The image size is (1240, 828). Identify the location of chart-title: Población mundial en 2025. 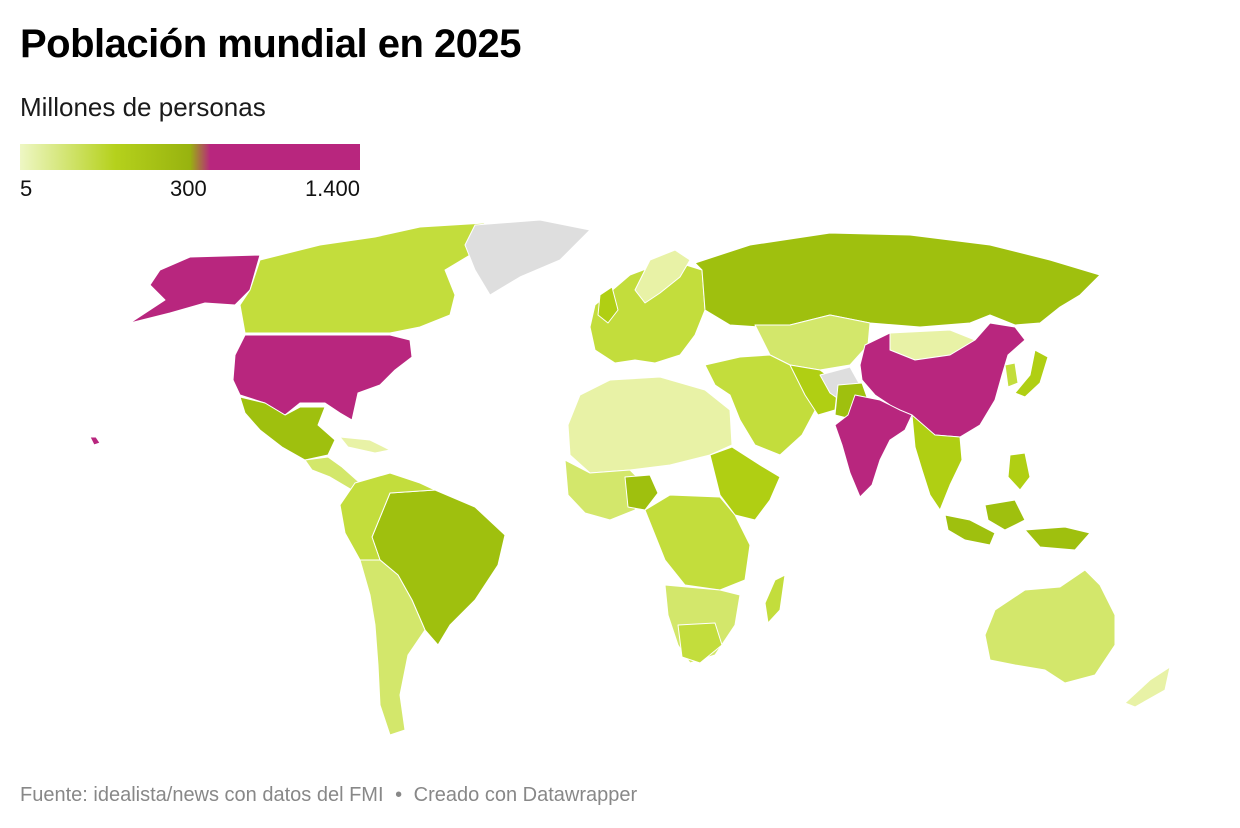
(270, 44).